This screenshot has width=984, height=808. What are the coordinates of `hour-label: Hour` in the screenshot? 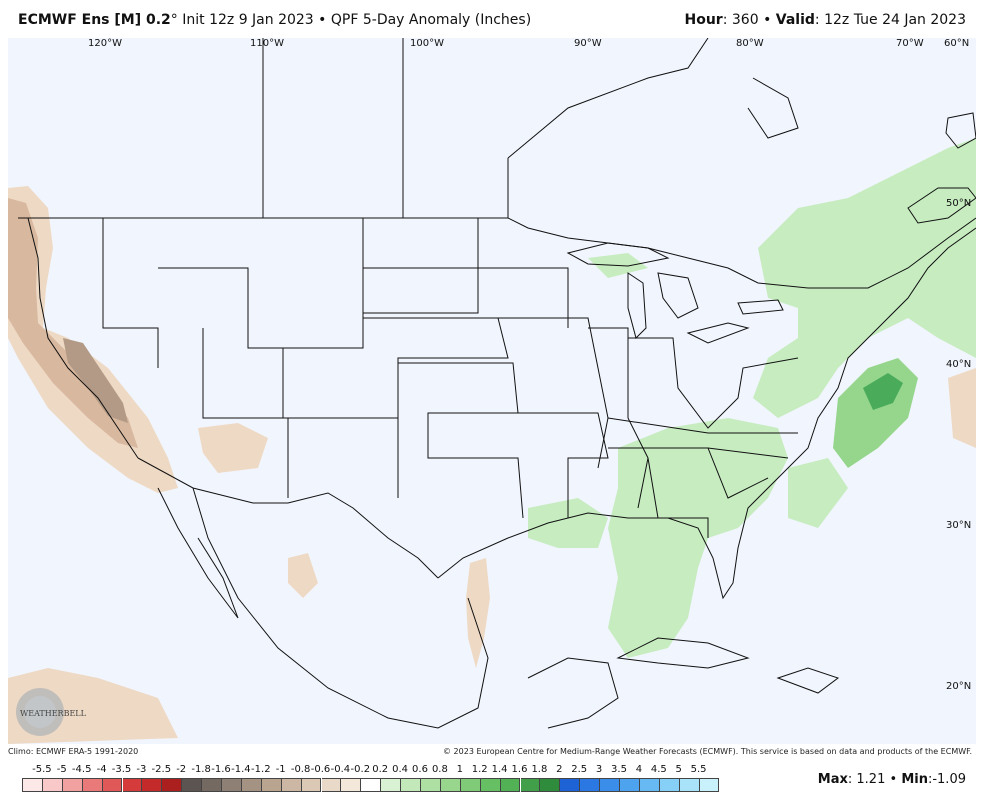 It's located at (703, 20).